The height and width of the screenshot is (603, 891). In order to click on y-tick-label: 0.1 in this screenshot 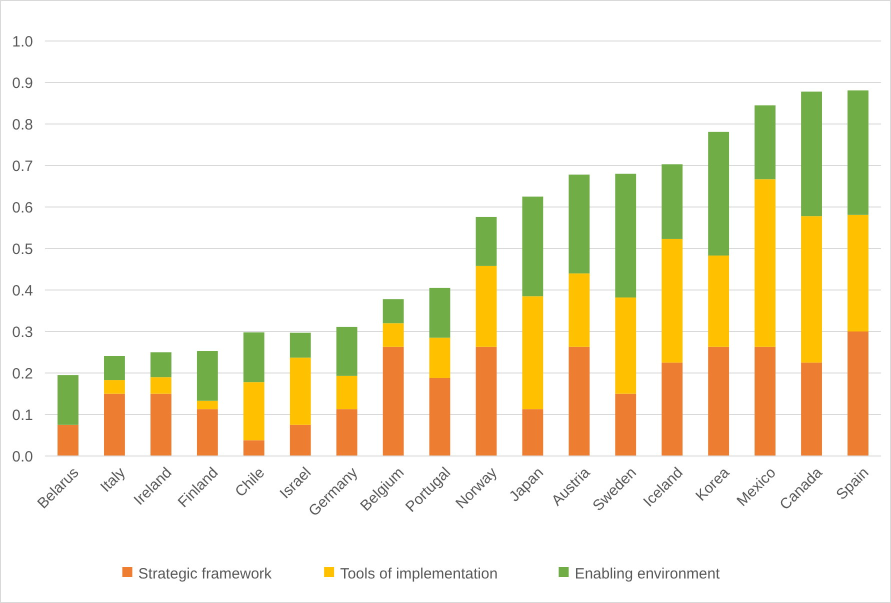, I will do `click(22, 415)`.